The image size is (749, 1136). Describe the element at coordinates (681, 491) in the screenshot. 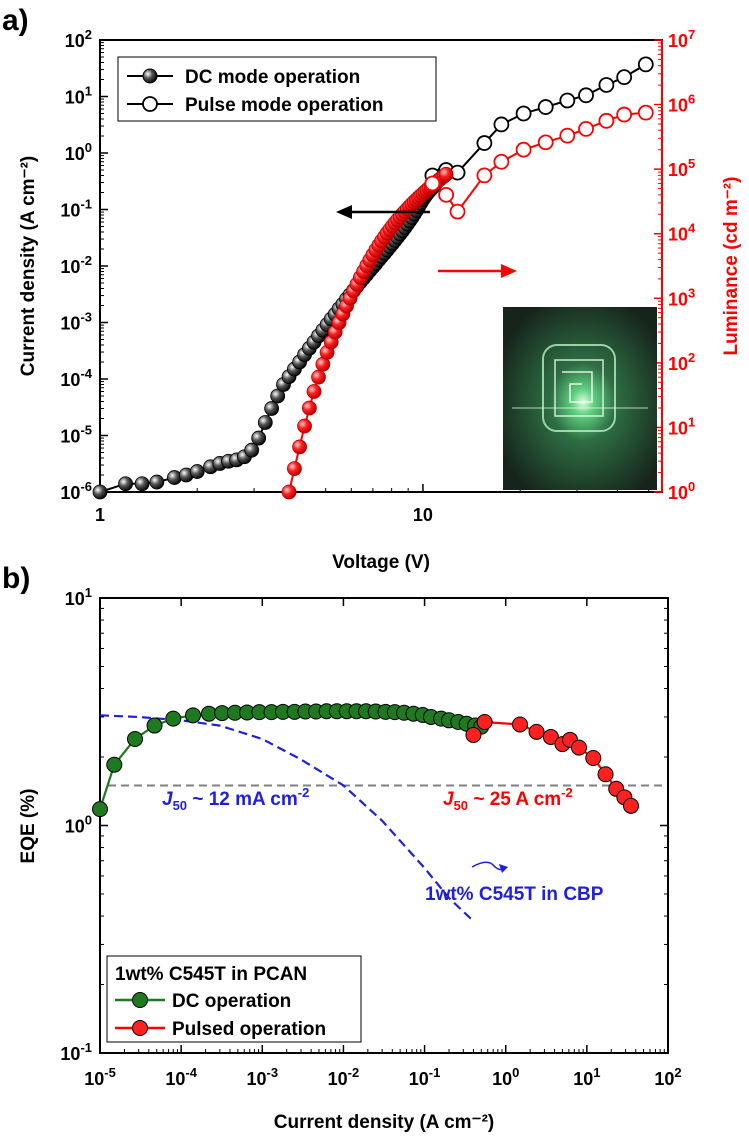

I see `a-right-tick-label: 10⁰` at that location.